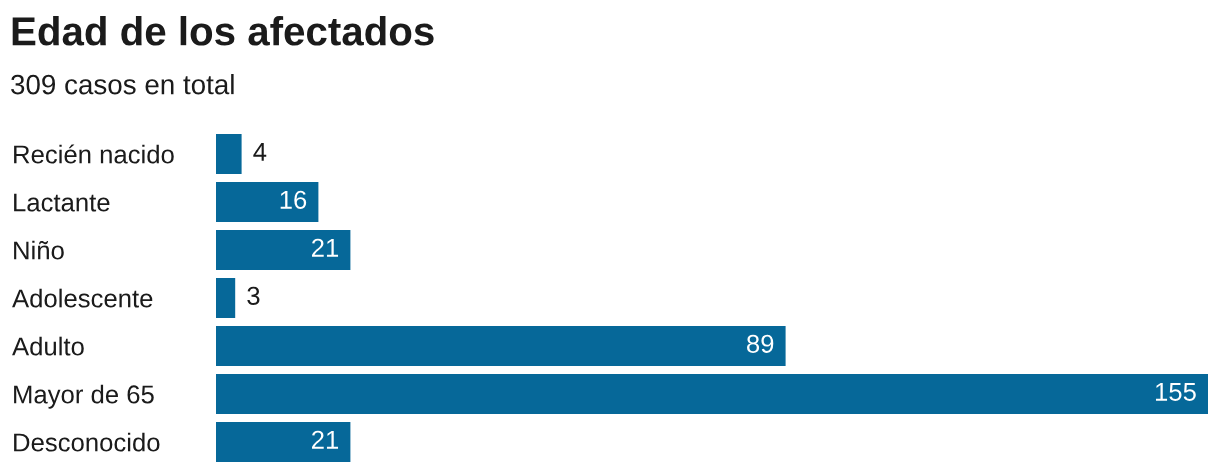 This screenshot has width=1220, height=472. I want to click on data-label: 155, so click(1175, 391).